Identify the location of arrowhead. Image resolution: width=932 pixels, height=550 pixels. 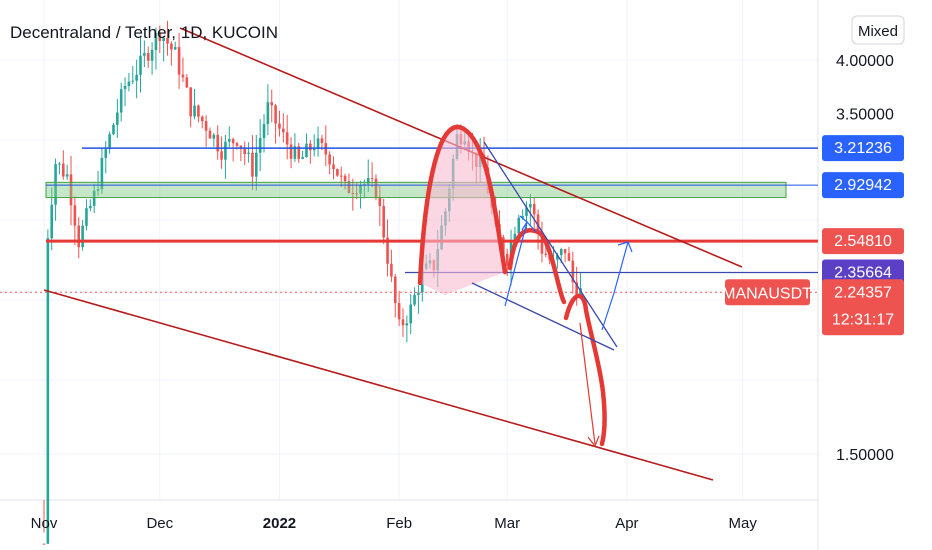
(593, 441).